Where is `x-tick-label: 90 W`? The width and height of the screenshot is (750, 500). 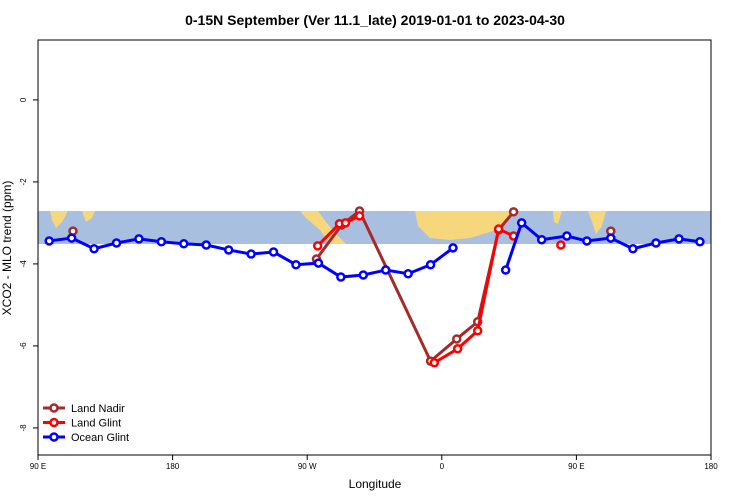
x-tick-label: 90 W is located at coordinates (307, 466).